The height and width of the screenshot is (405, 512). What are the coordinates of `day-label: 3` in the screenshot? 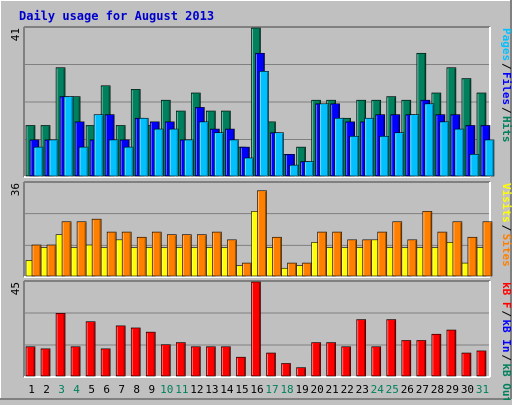 It's located at (61, 389).